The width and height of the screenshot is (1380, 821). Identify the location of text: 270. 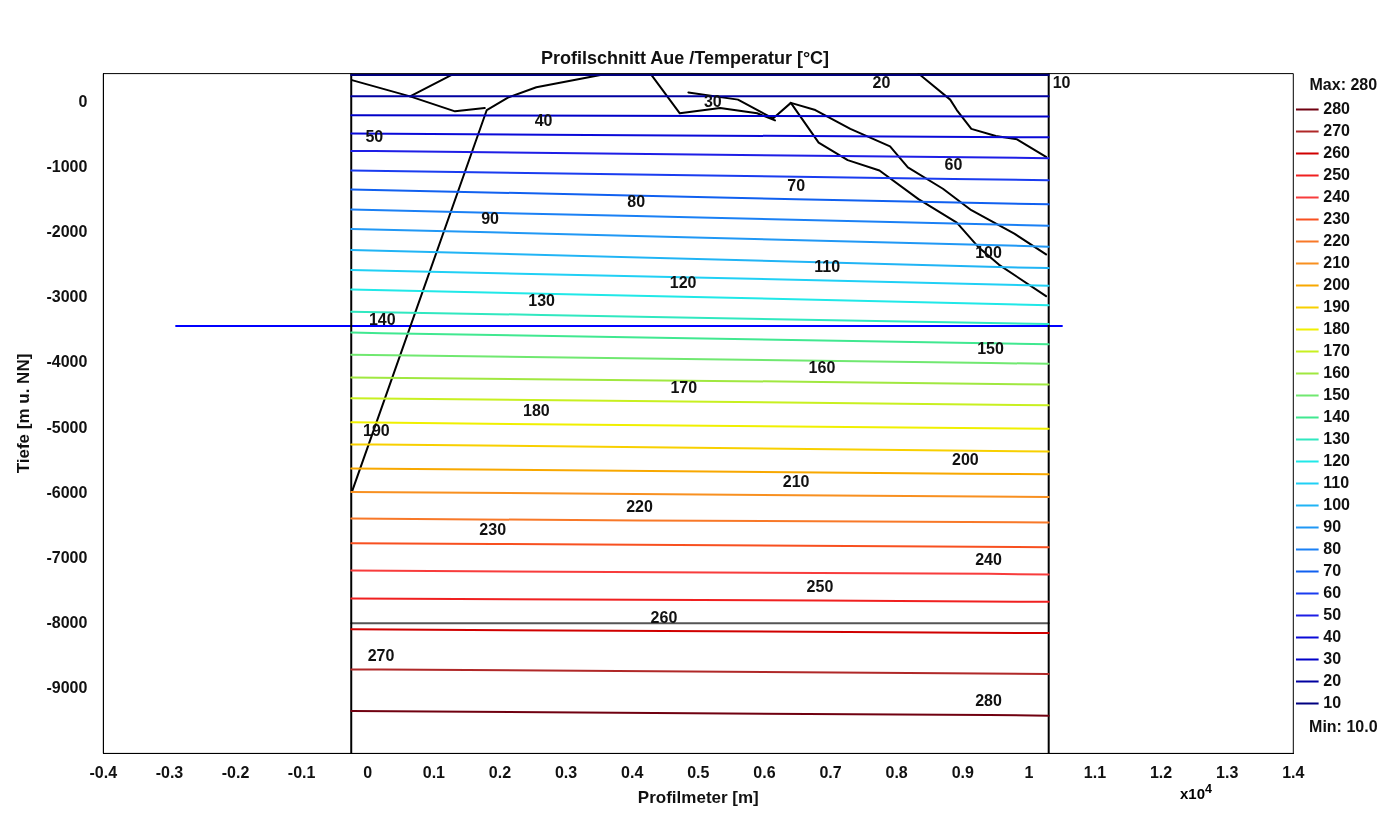
(381, 655).